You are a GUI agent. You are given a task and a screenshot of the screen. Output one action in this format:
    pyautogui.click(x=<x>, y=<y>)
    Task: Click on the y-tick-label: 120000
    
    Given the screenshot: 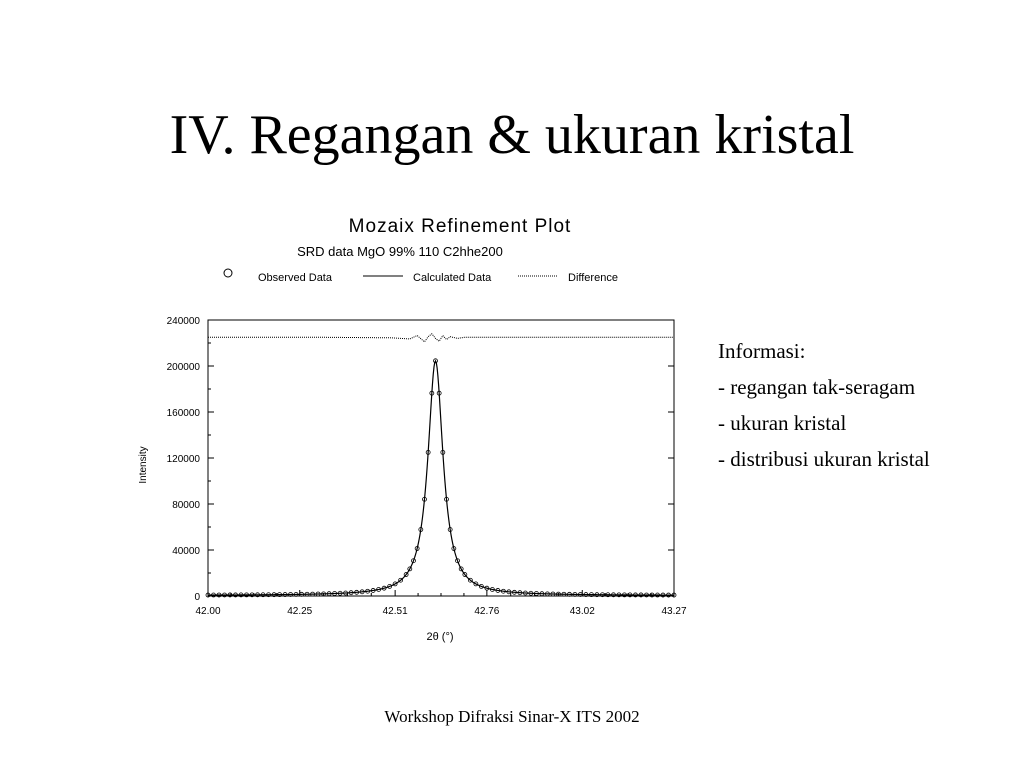 What is the action you would take?
    pyautogui.click(x=184, y=459)
    